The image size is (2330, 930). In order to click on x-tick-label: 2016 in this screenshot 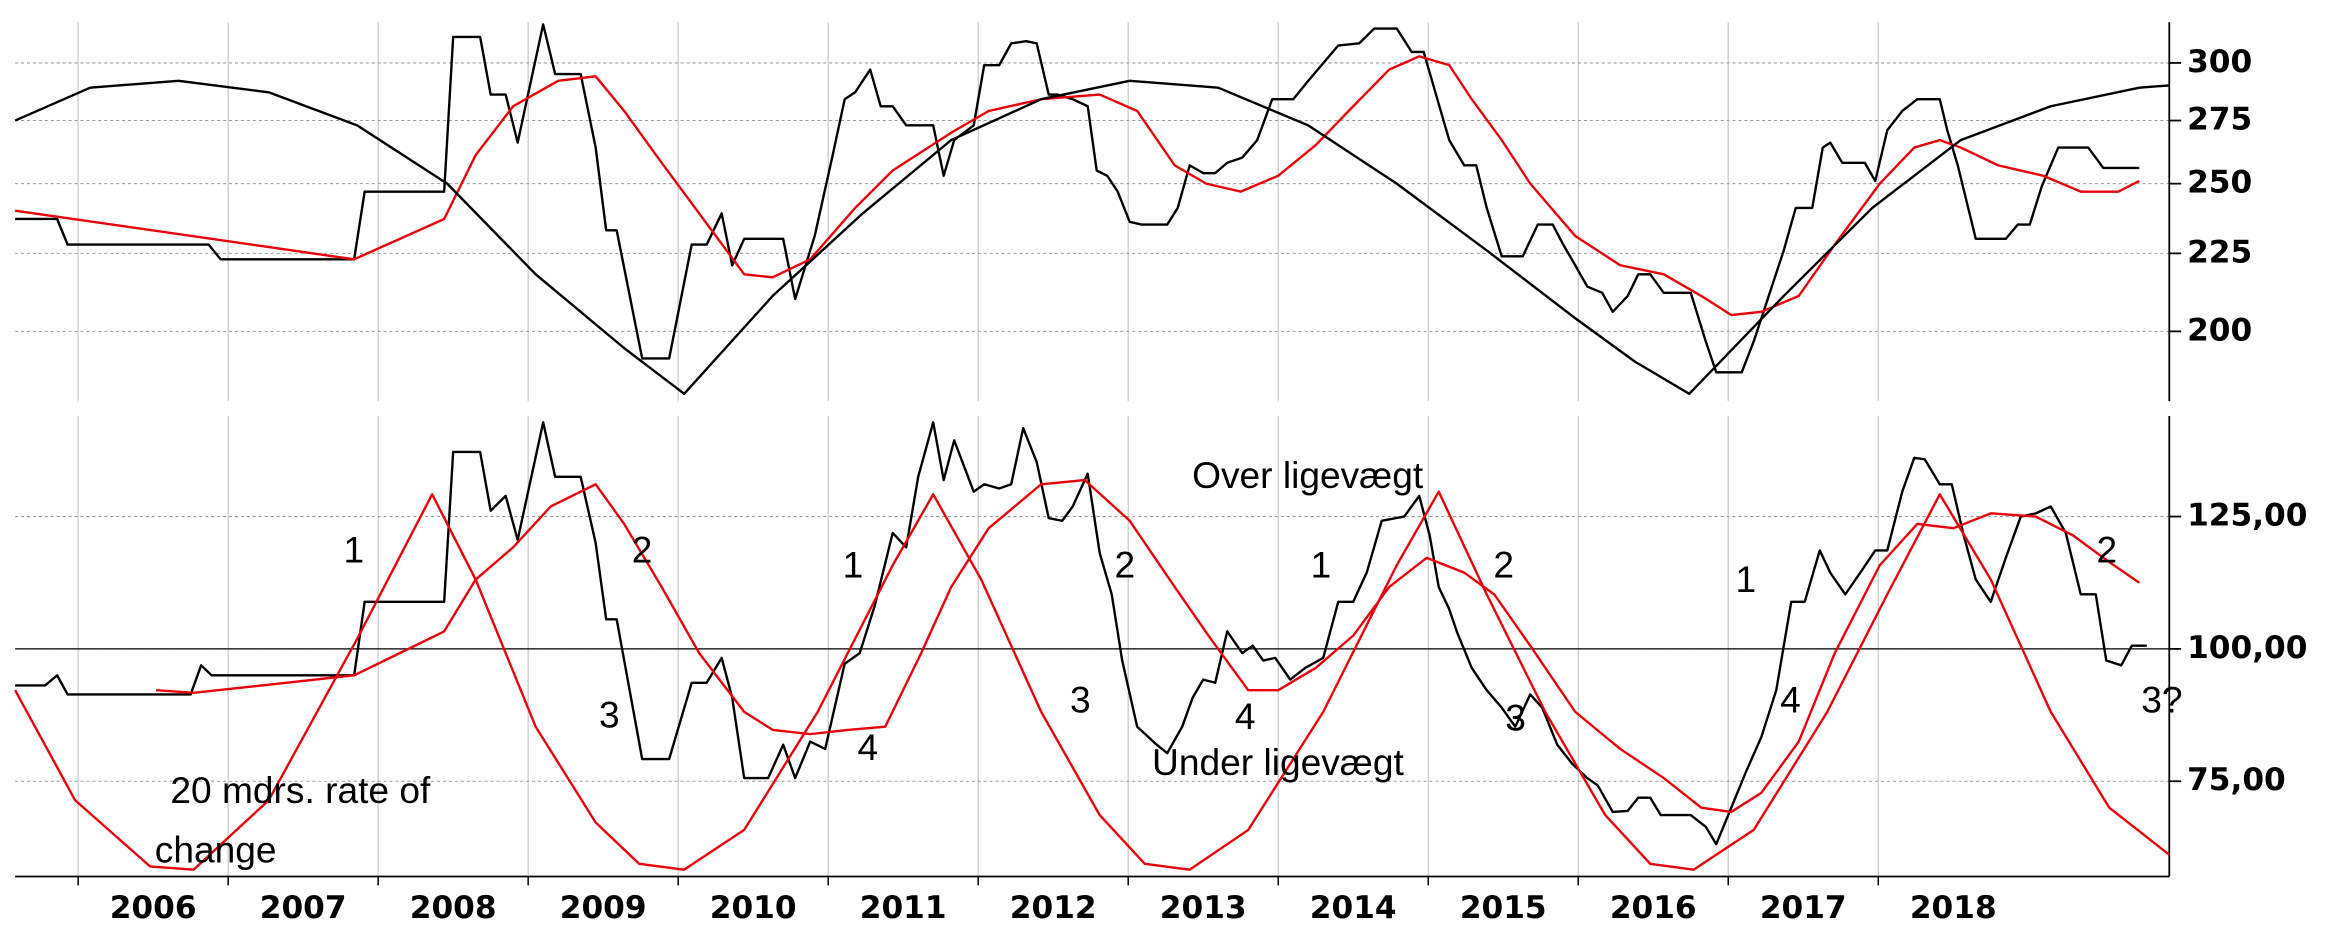, I will do `click(1653, 908)`.